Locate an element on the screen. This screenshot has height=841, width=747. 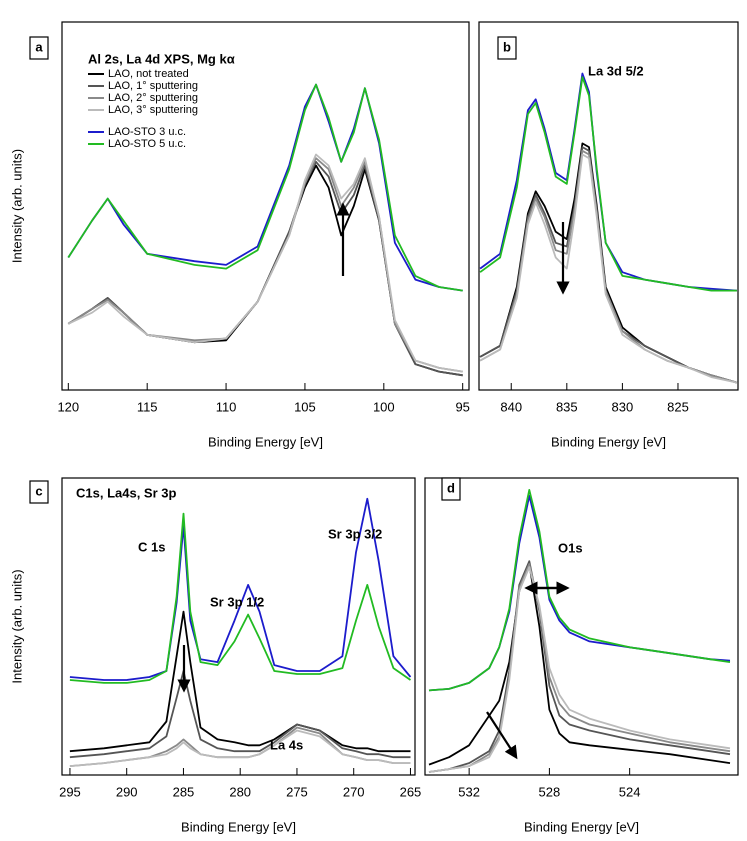
panel-label: c is located at coordinates (38, 490).